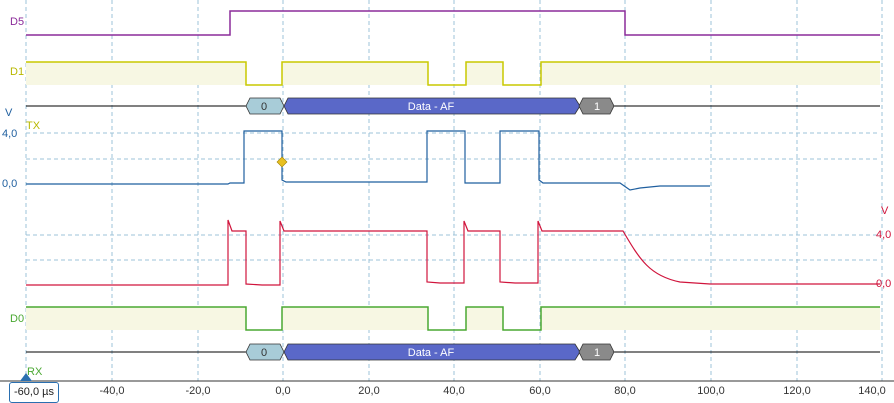 This screenshot has width=894, height=403. Describe the element at coordinates (17, 22) in the screenshot. I see `channel-label-d5: D5` at that location.